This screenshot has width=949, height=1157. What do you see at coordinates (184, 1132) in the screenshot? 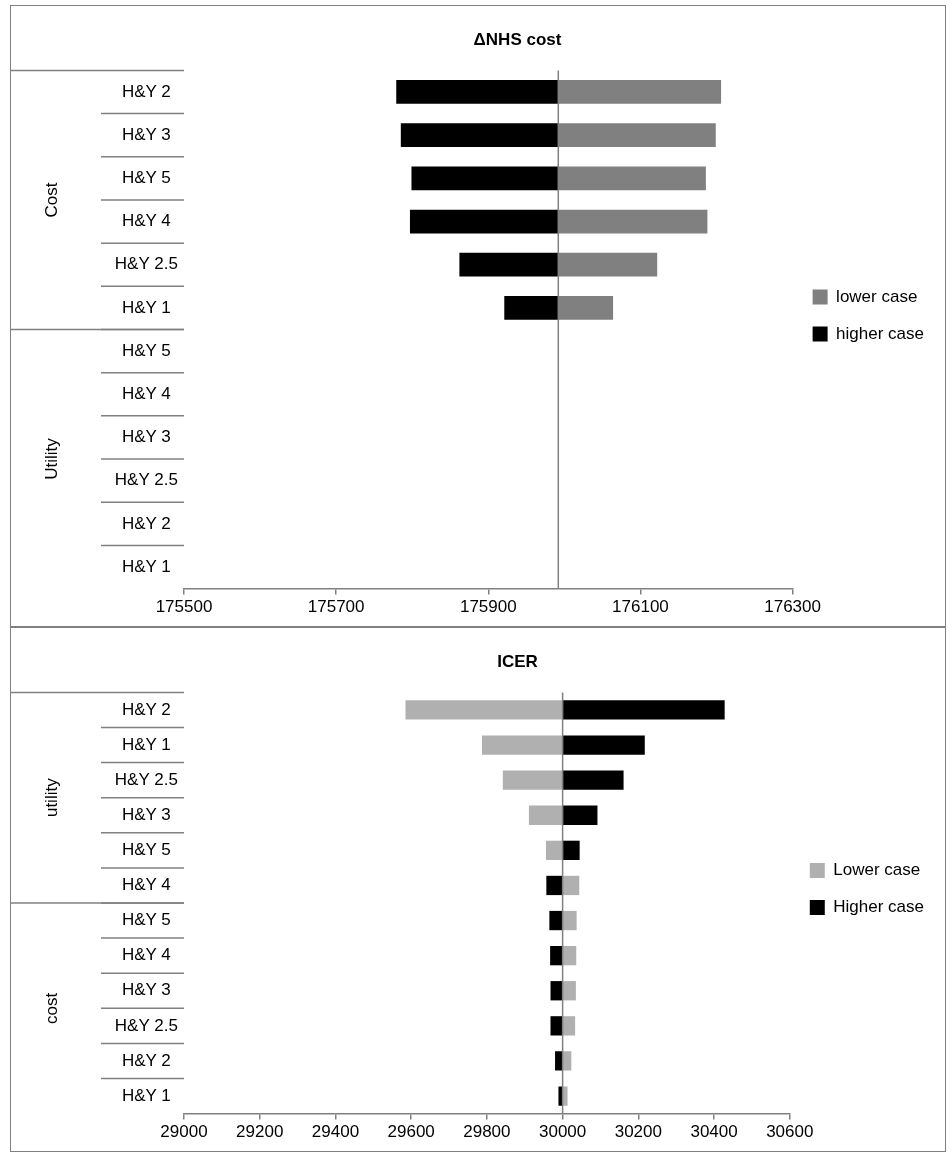
I see `x-tick-label: 29000` at bounding box center [184, 1132].